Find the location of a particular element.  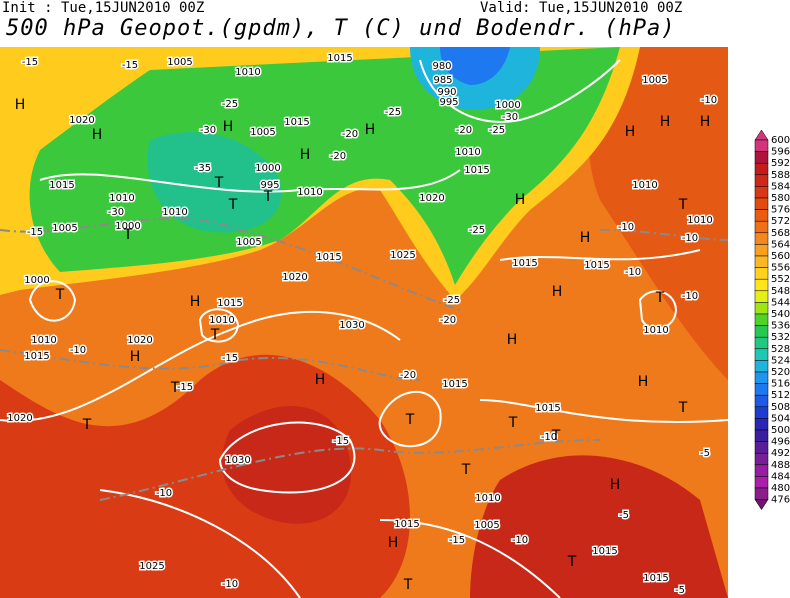

colorbar-label: 488 is located at coordinates (780, 465).